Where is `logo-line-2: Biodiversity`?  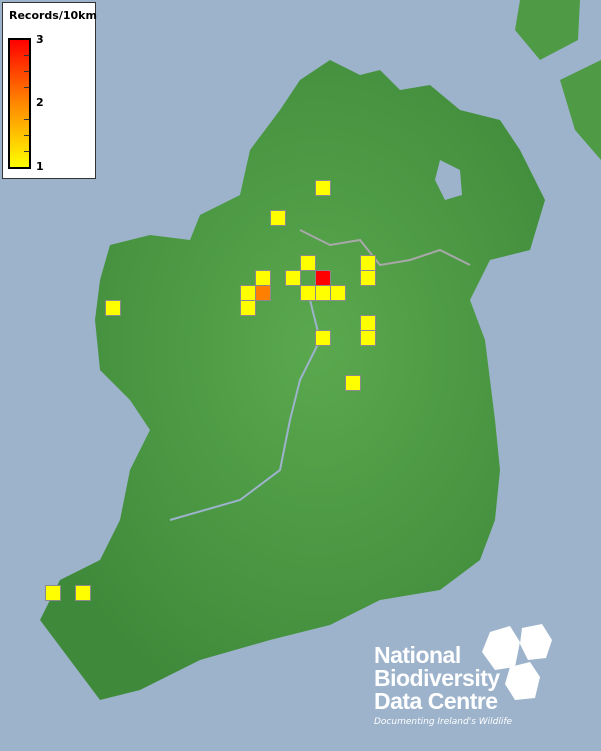
logo-line-2: Biodiversity is located at coordinates (437, 678).